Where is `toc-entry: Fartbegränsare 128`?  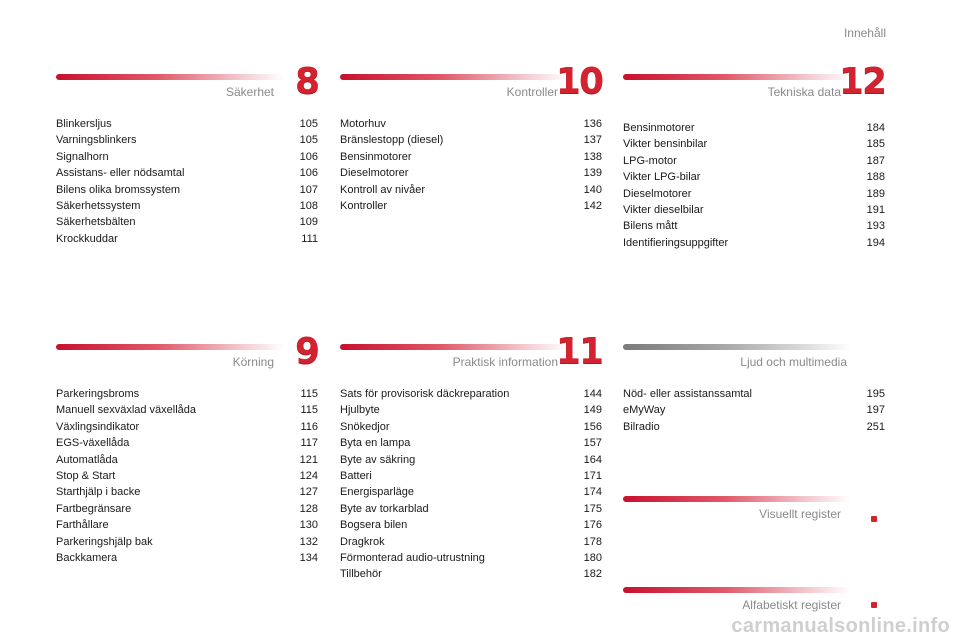 toc-entry: Fartbegränsare 128 is located at coordinates (187, 509).